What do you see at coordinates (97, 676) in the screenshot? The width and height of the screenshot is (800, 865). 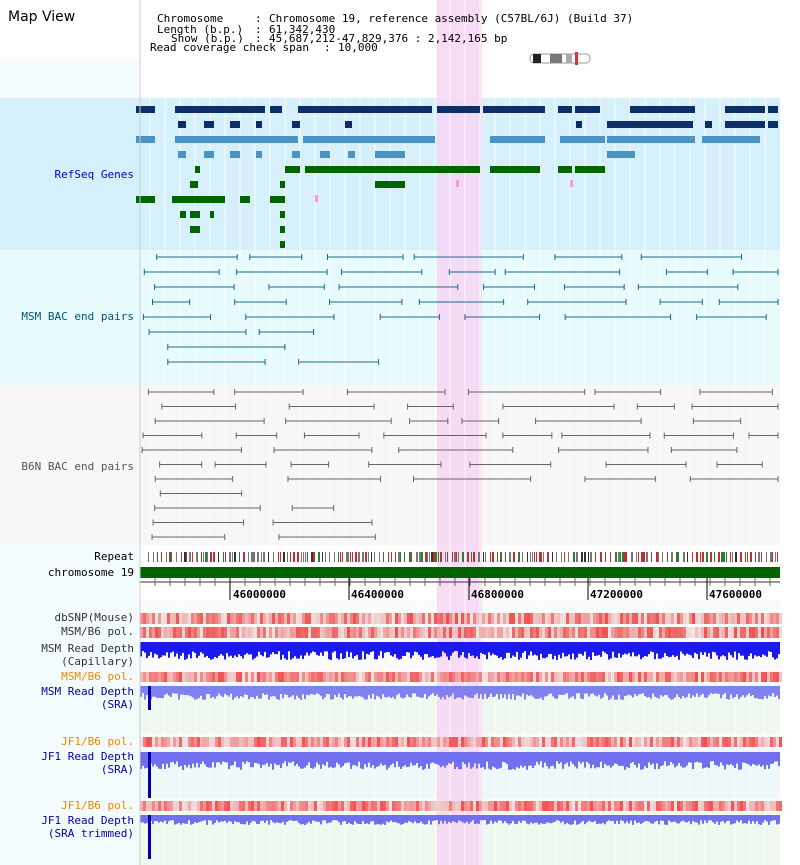 I see `track-label-msm-b6-pol-2: MSM/B6 pol.` at bounding box center [97, 676].